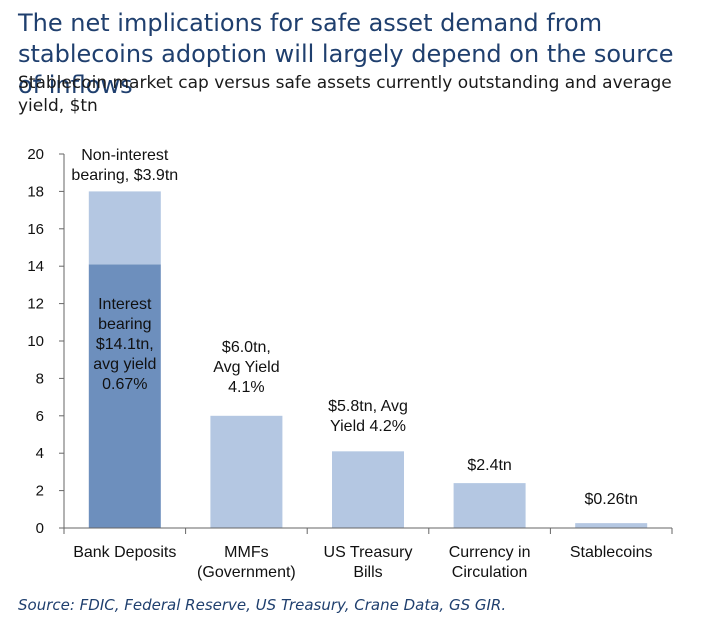  Describe the element at coordinates (367, 572) in the screenshot. I see `category-label: Bills` at that location.